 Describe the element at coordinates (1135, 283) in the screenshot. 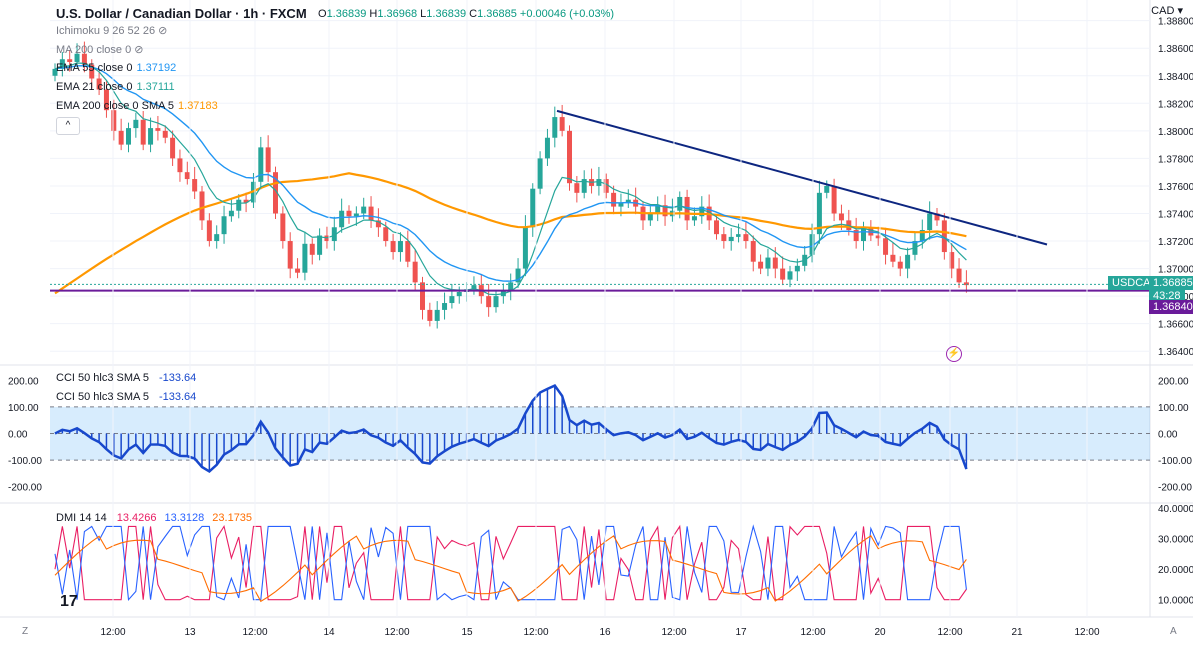

I see `symbol-price-tag: USDCAD` at that location.